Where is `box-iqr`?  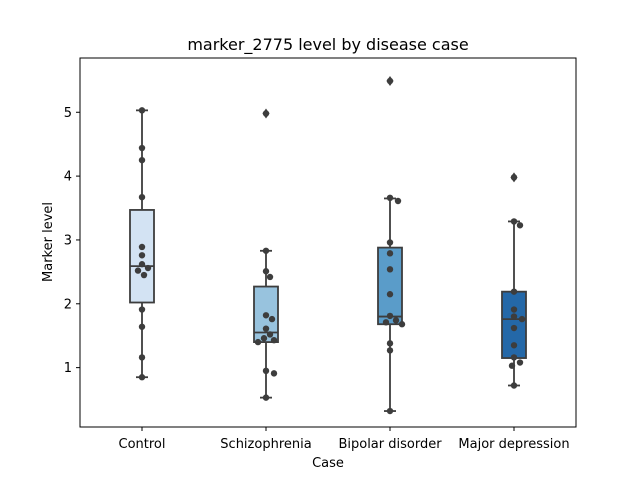 box-iqr is located at coordinates (390, 286).